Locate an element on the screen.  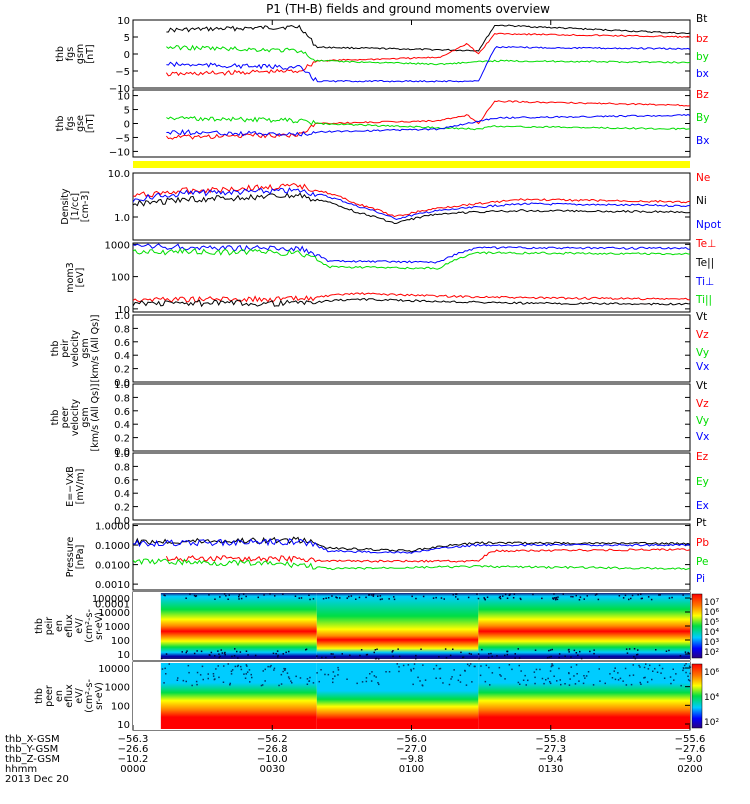
spectrogram-late is located at coordinates (584, 696).